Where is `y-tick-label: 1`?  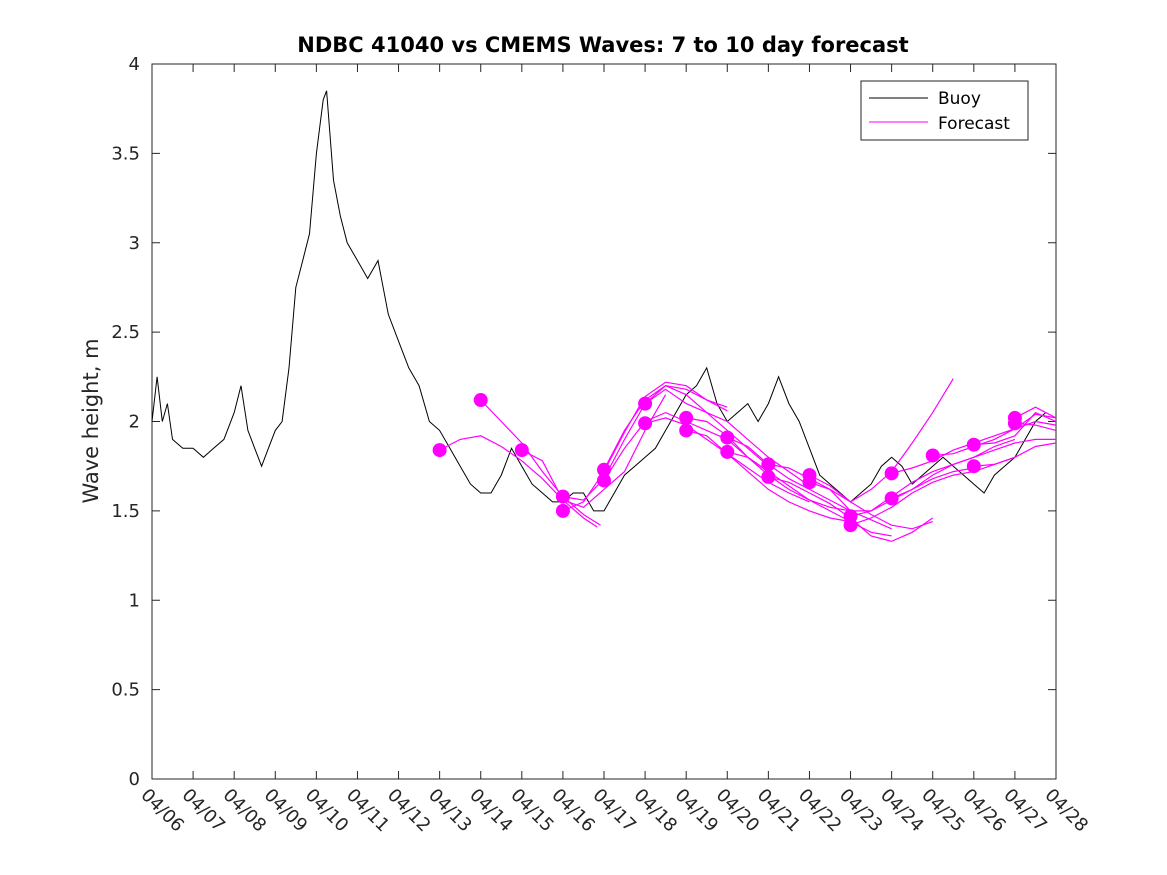 y-tick-label: 1 is located at coordinates (134, 600).